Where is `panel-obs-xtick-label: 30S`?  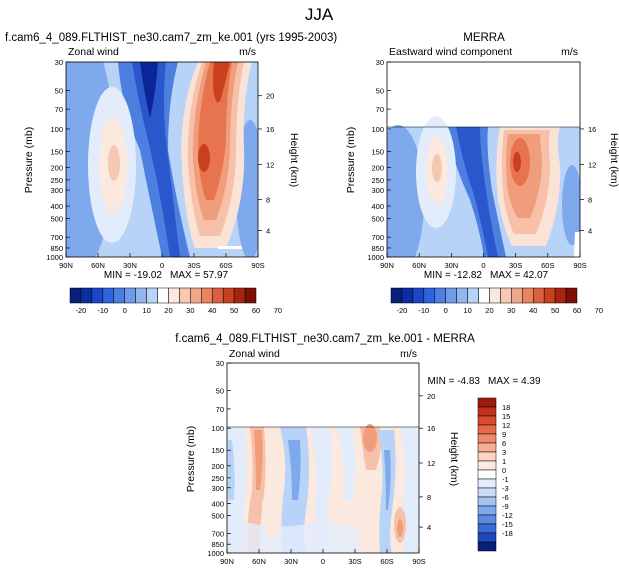
panel-obs-xtick-label: 30S is located at coordinates (515, 265).